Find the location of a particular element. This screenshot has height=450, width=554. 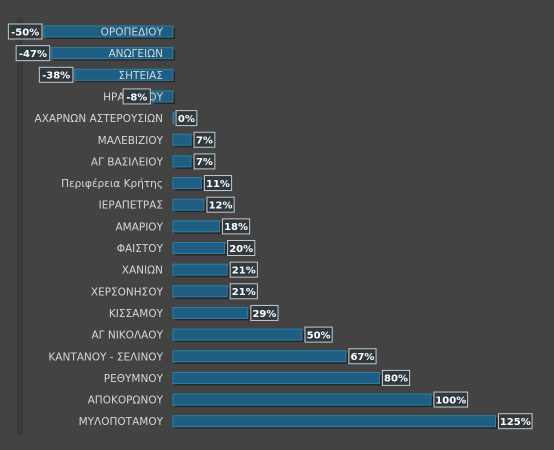

data-label: 50% is located at coordinates (319, 335).